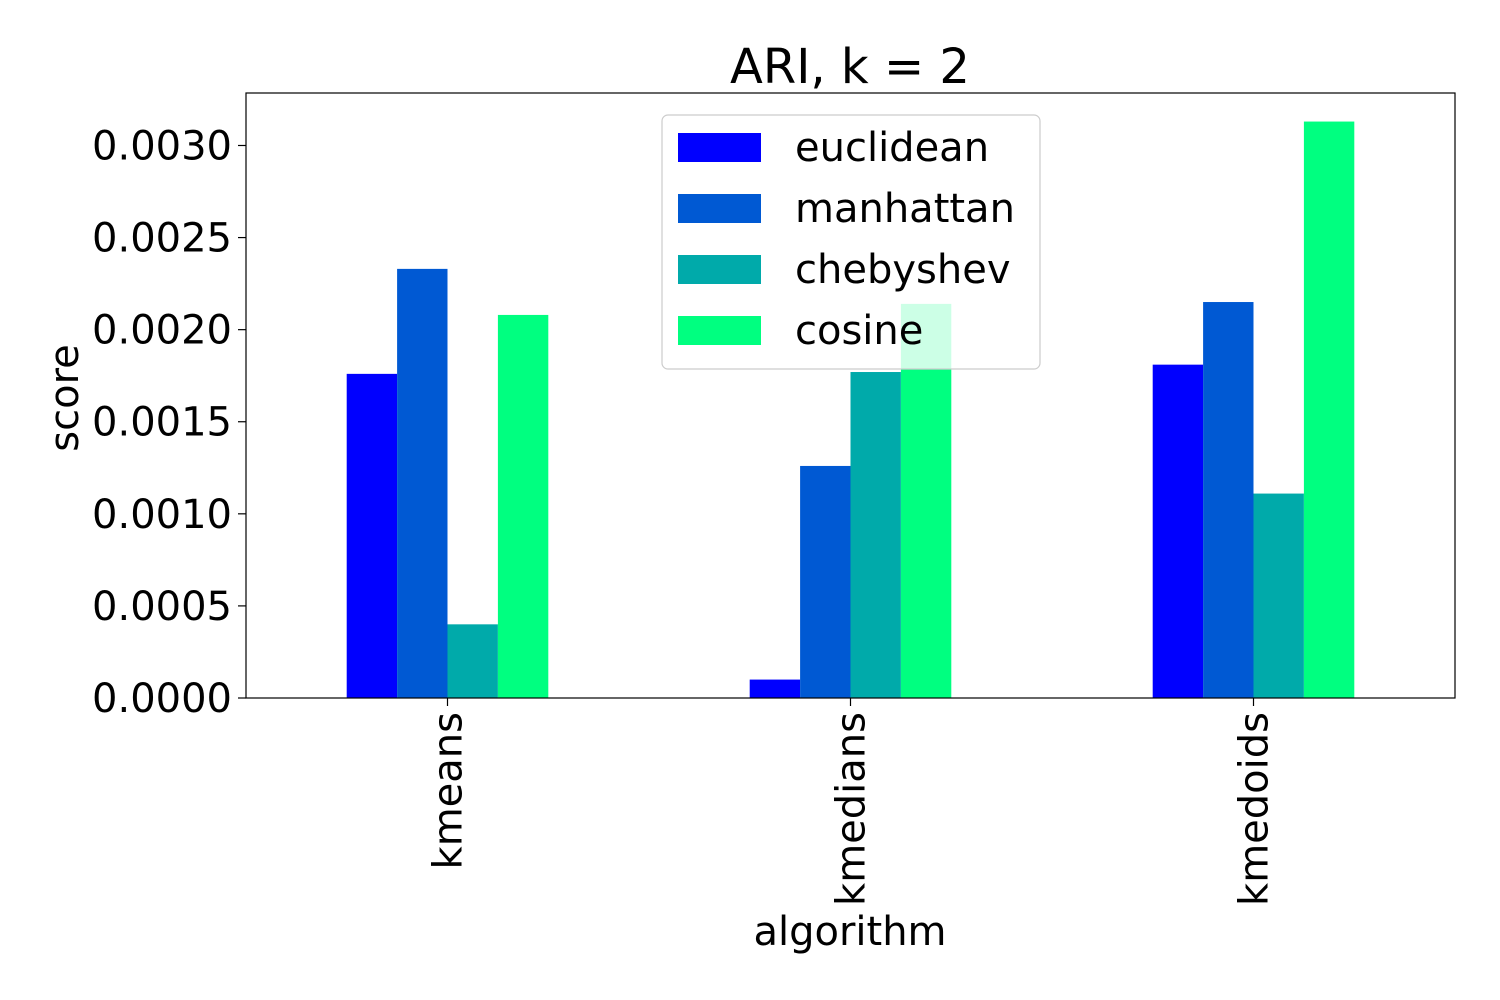  I want to click on legend-label-euclidean: euclidean, so click(892, 148).